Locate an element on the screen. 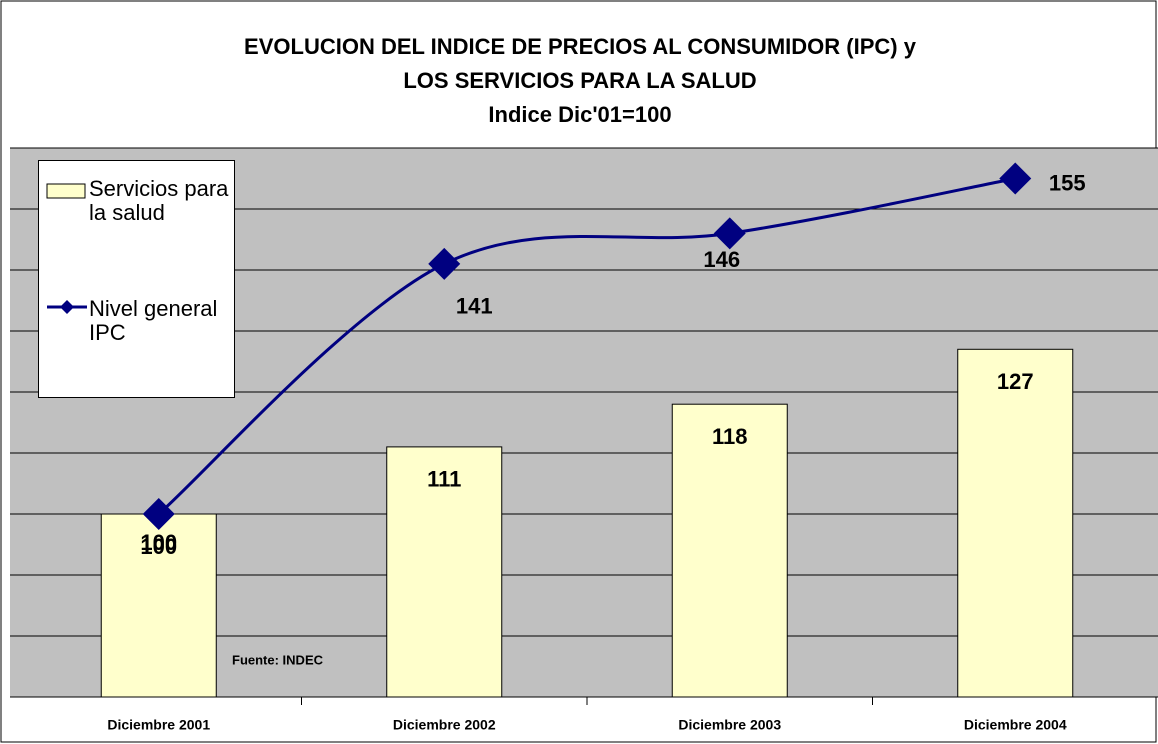  bar-value-label: 118 is located at coordinates (730, 436).